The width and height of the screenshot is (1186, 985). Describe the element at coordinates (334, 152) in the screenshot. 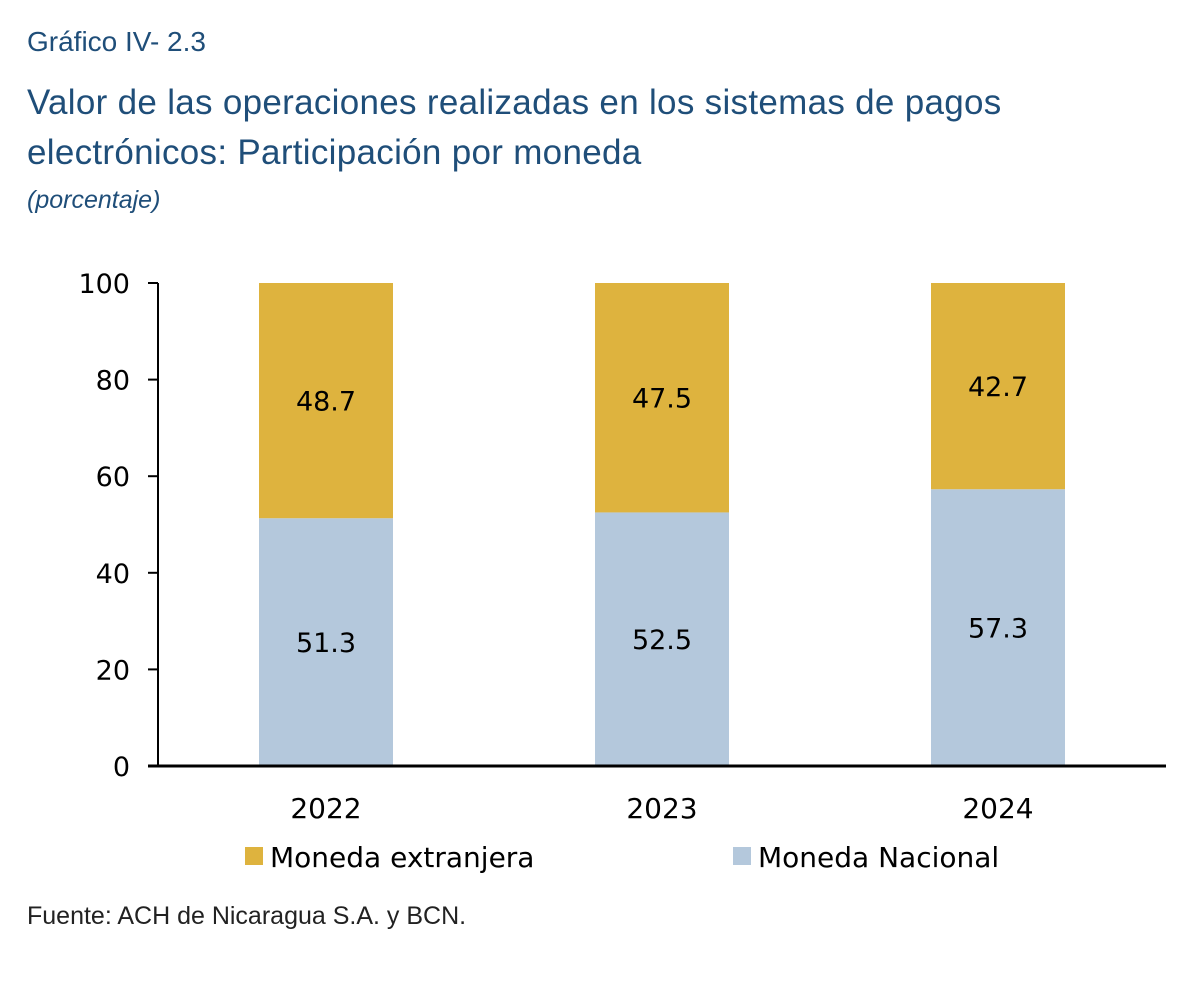

I see `chart-title-line-2: electrónicos: Participación por moneda` at that location.